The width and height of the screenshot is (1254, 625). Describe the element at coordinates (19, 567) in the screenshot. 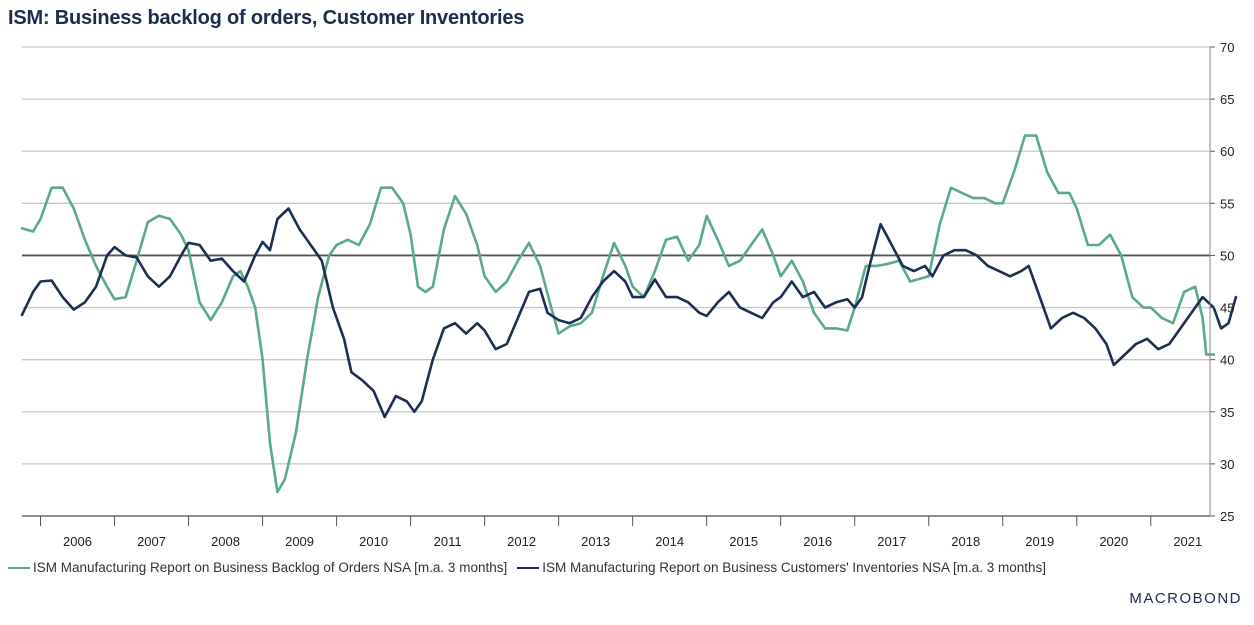

I see `legend-swatch-backlog` at that location.